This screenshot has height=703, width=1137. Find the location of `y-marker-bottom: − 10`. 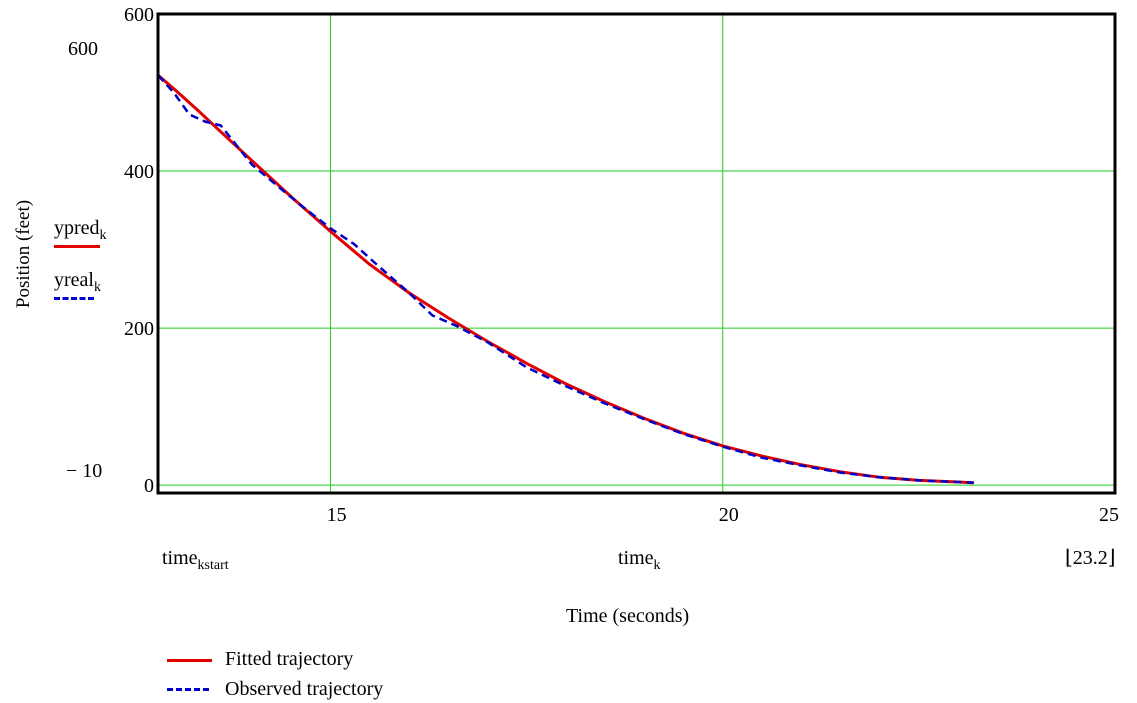

y-marker-bottom: − 10 is located at coordinates (84, 471).